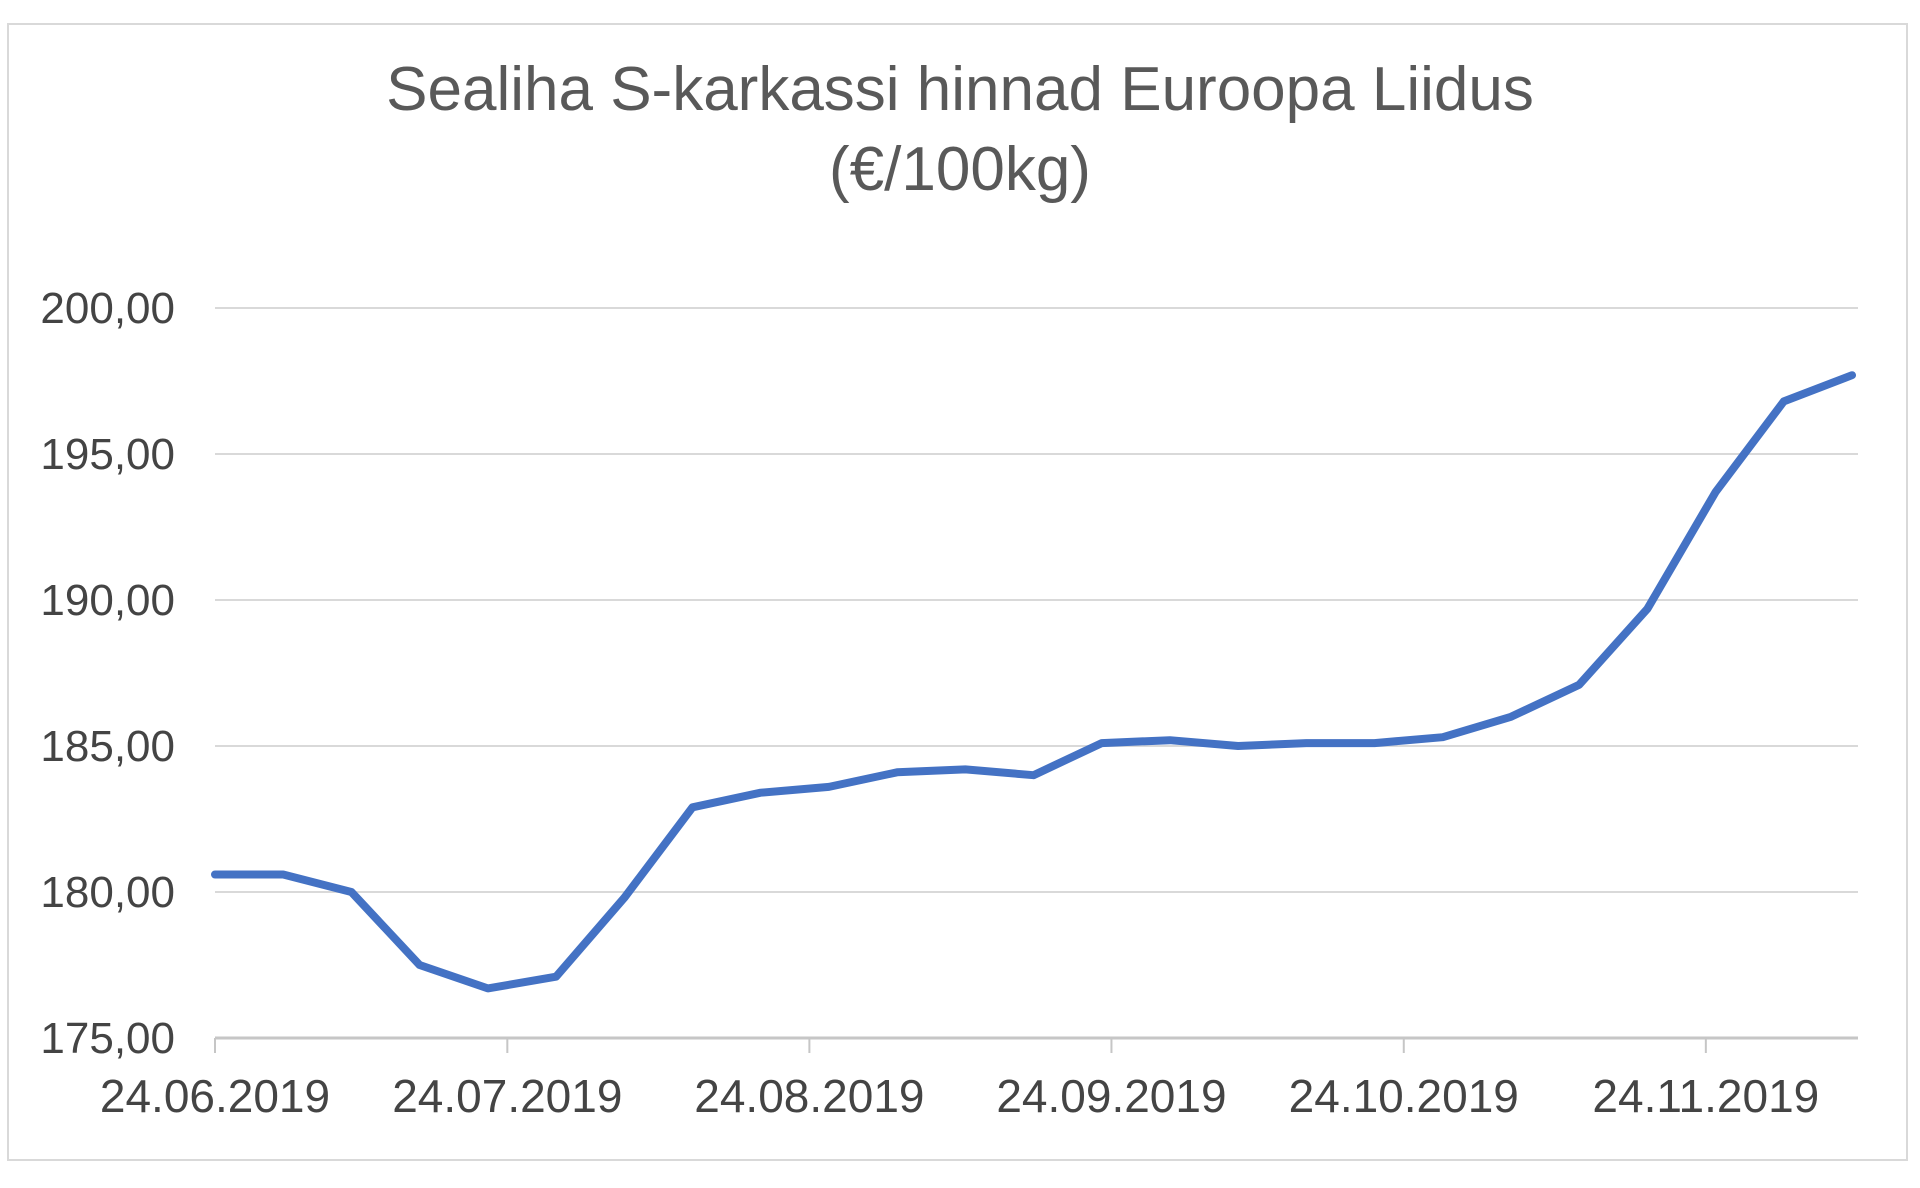  Describe the element at coordinates (1111, 1096) in the screenshot. I see `x-axis-label: 24.09.2019` at that location.